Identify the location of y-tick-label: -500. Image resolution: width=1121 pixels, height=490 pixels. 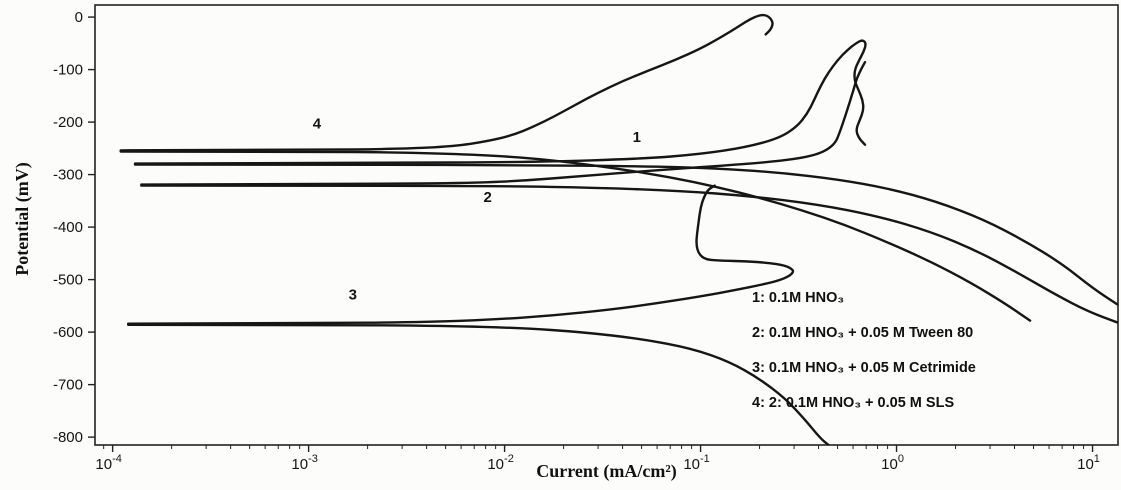
(68, 280).